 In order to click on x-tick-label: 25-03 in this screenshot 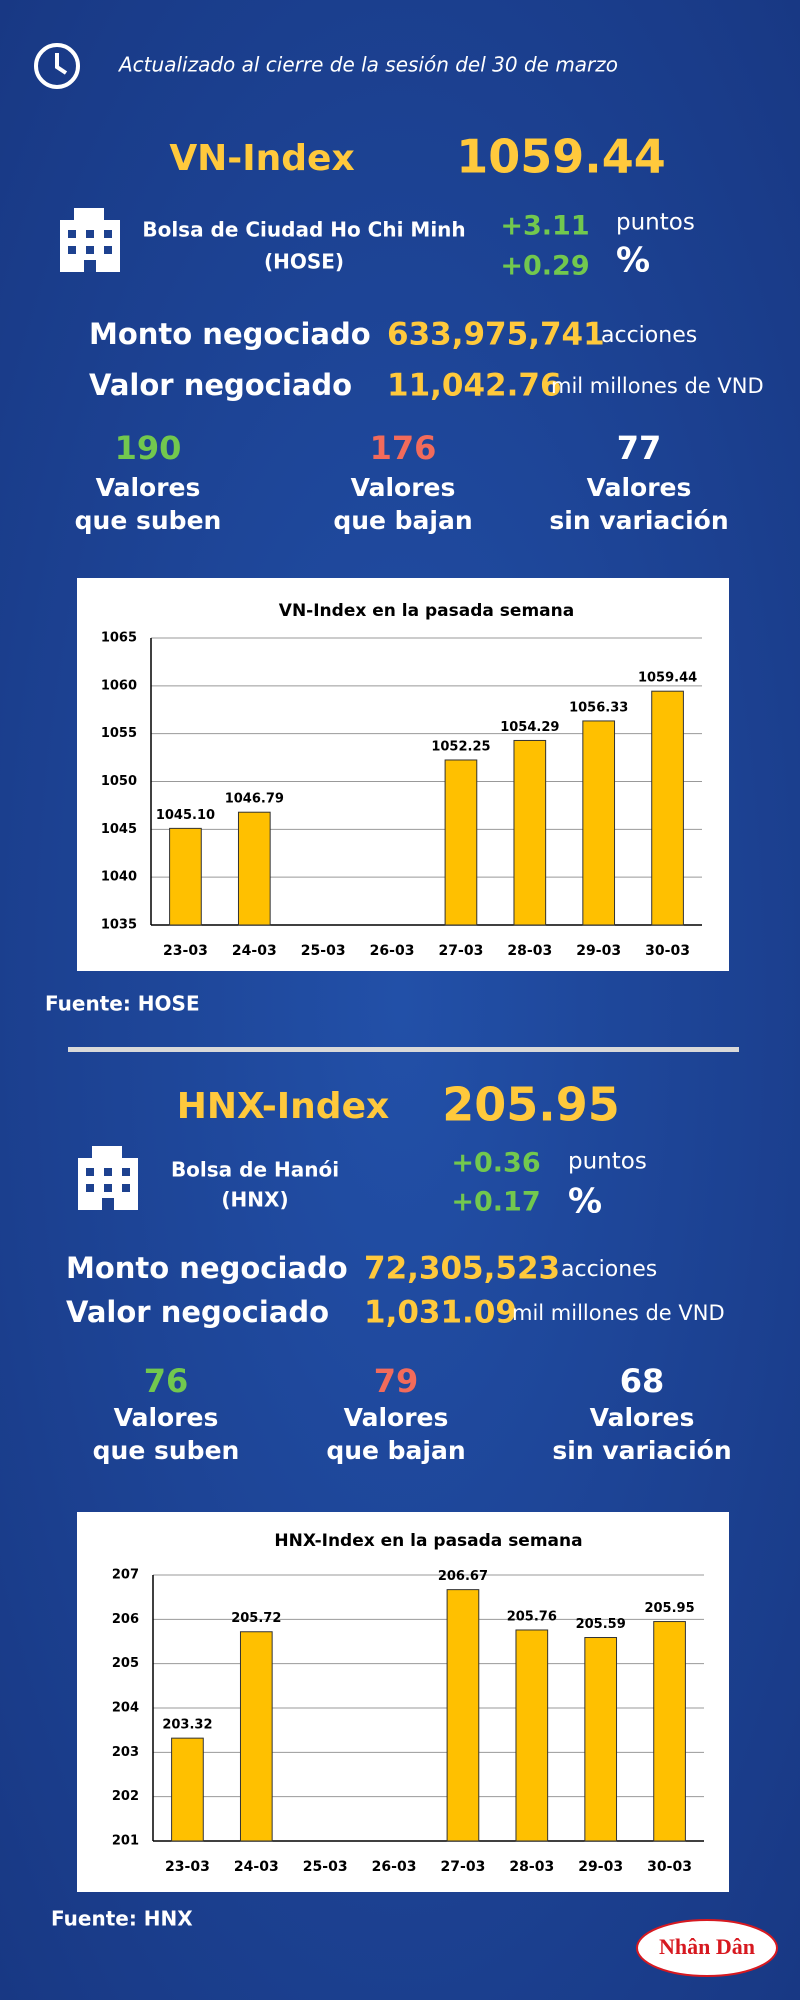, I will do `click(325, 1867)`.